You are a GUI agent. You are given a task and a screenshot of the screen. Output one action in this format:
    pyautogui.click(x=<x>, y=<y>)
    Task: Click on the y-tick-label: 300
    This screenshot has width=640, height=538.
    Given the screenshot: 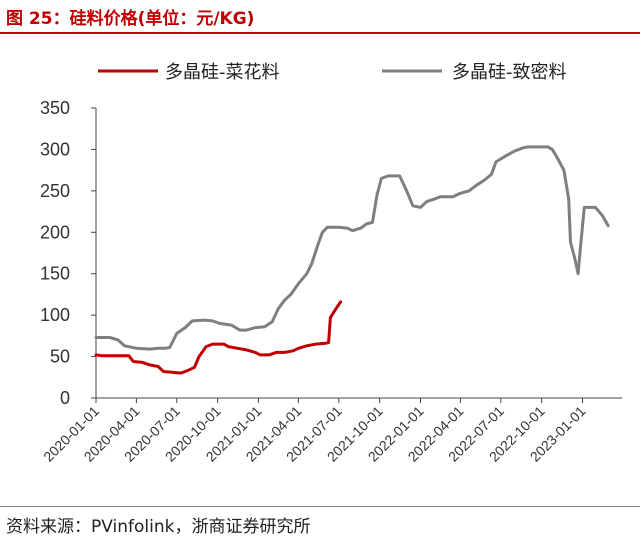 What is the action you would take?
    pyautogui.click(x=55, y=149)
    